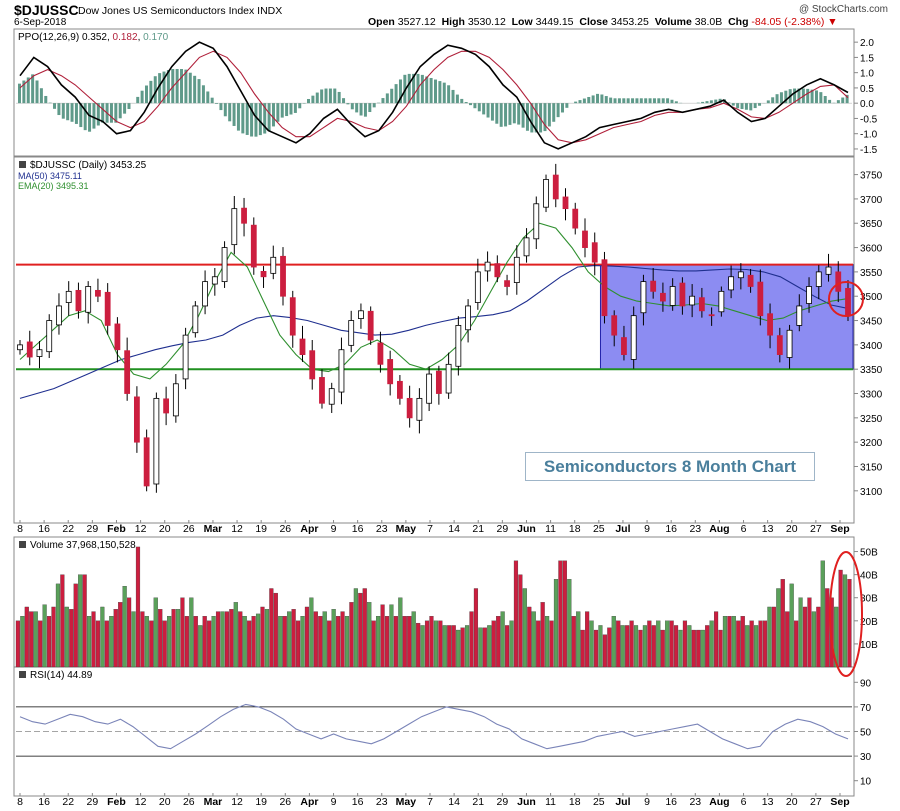 Image resolution: width=900 pixels, height=811 pixels. What do you see at coordinates (866, 757) in the screenshot?
I see `rsi-ytick-label: 30` at bounding box center [866, 757].